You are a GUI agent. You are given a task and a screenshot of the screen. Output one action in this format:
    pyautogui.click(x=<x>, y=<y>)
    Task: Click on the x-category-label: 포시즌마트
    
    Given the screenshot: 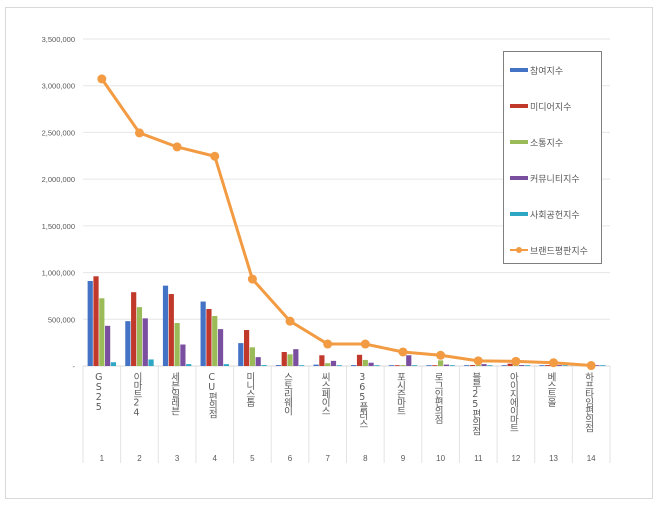 What is the action you would take?
    pyautogui.click(x=399, y=393)
    